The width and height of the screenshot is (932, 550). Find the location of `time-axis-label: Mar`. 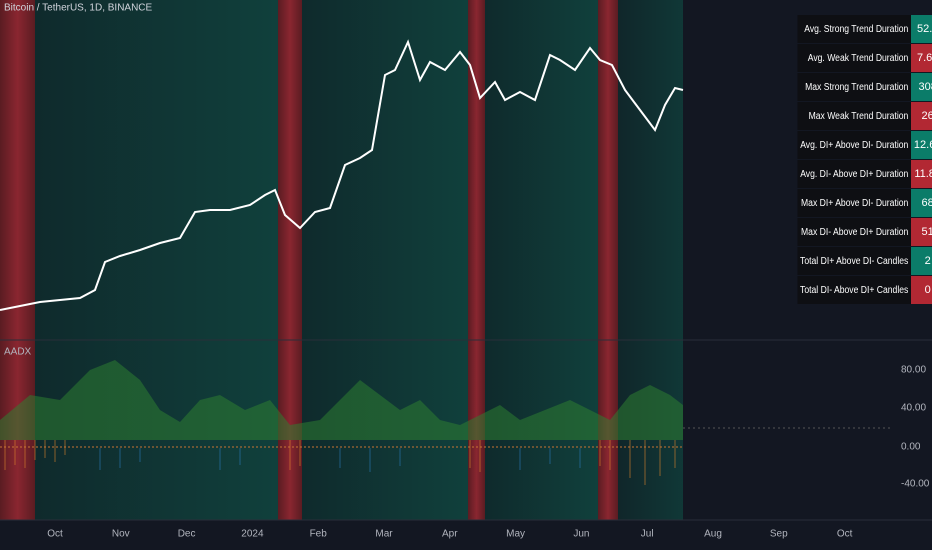

time-axis-label: Mar is located at coordinates (384, 534).